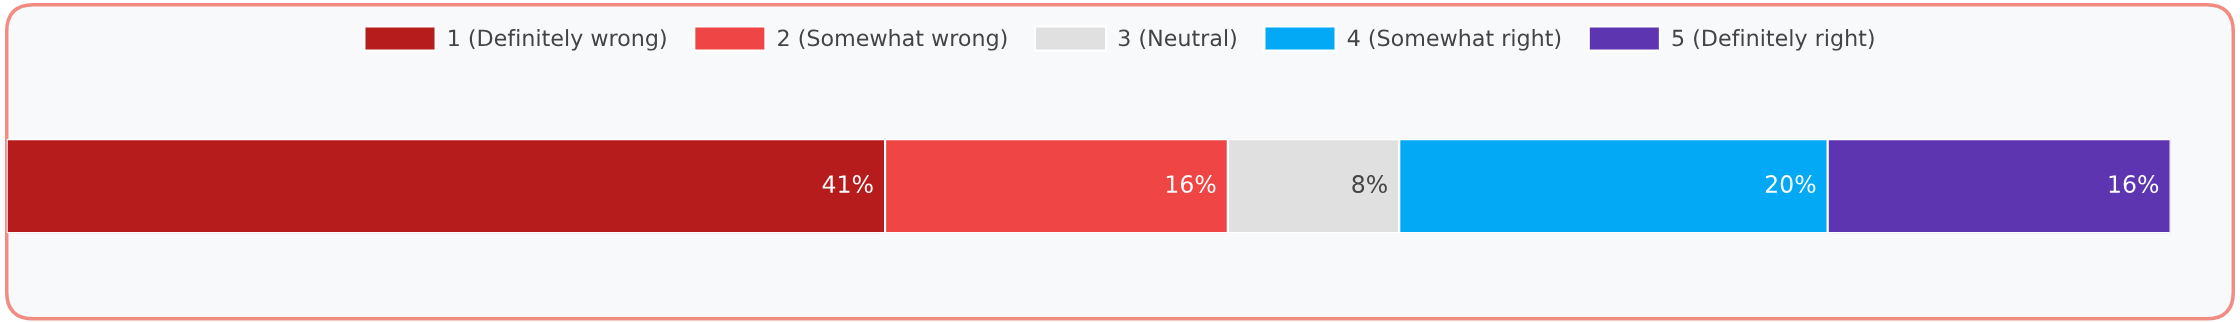 This screenshot has width=2240, height=322. I want to click on legend-label: 4 (Somewhat right), so click(1454, 40).